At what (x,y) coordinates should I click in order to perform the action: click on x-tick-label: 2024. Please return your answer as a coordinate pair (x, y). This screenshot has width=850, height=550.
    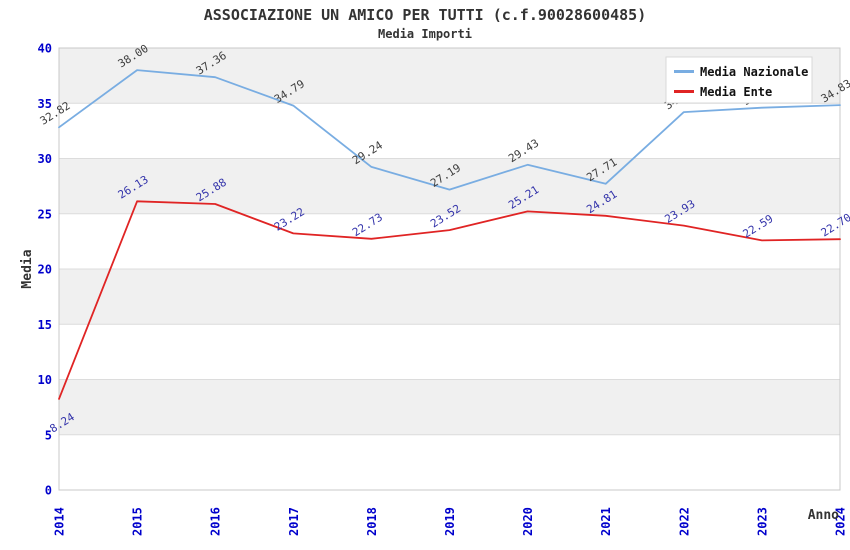
    Looking at the image, I should click on (841, 521).